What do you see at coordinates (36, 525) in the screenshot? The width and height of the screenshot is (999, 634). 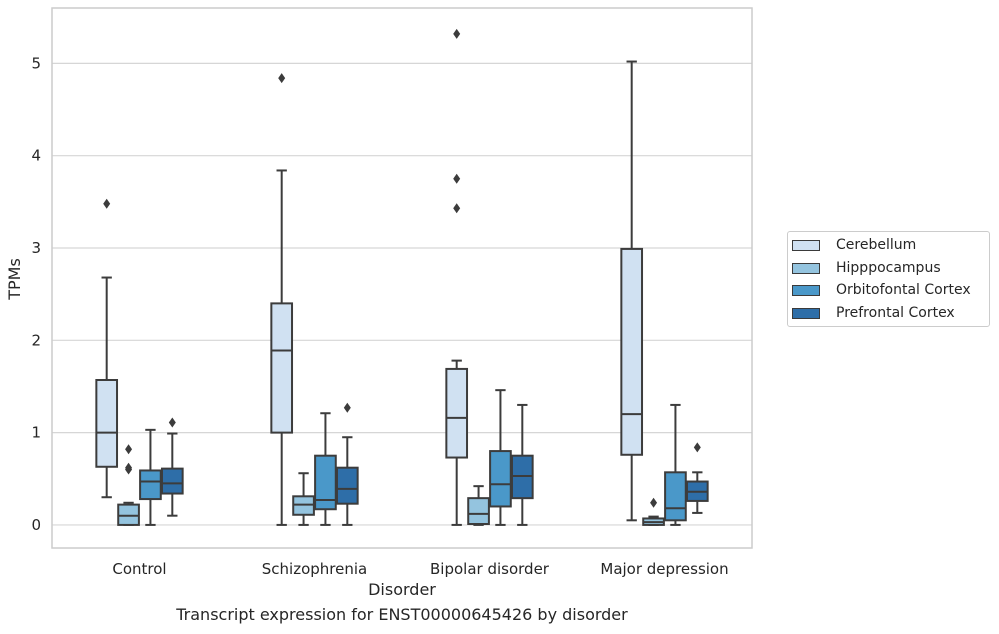 I see `y-tick-label: 0` at bounding box center [36, 525].